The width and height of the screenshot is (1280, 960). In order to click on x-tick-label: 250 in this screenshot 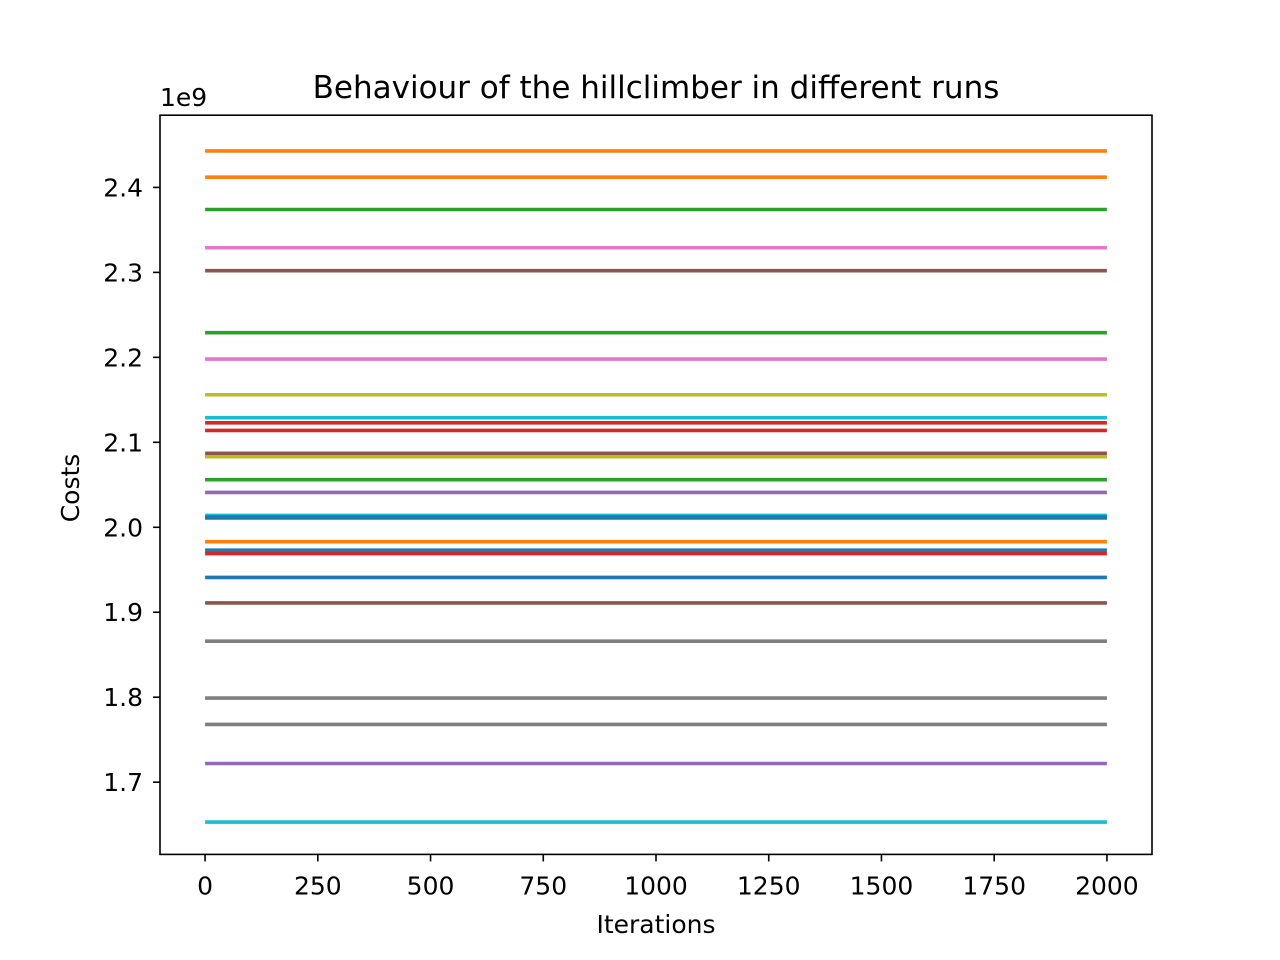, I will do `click(318, 885)`.